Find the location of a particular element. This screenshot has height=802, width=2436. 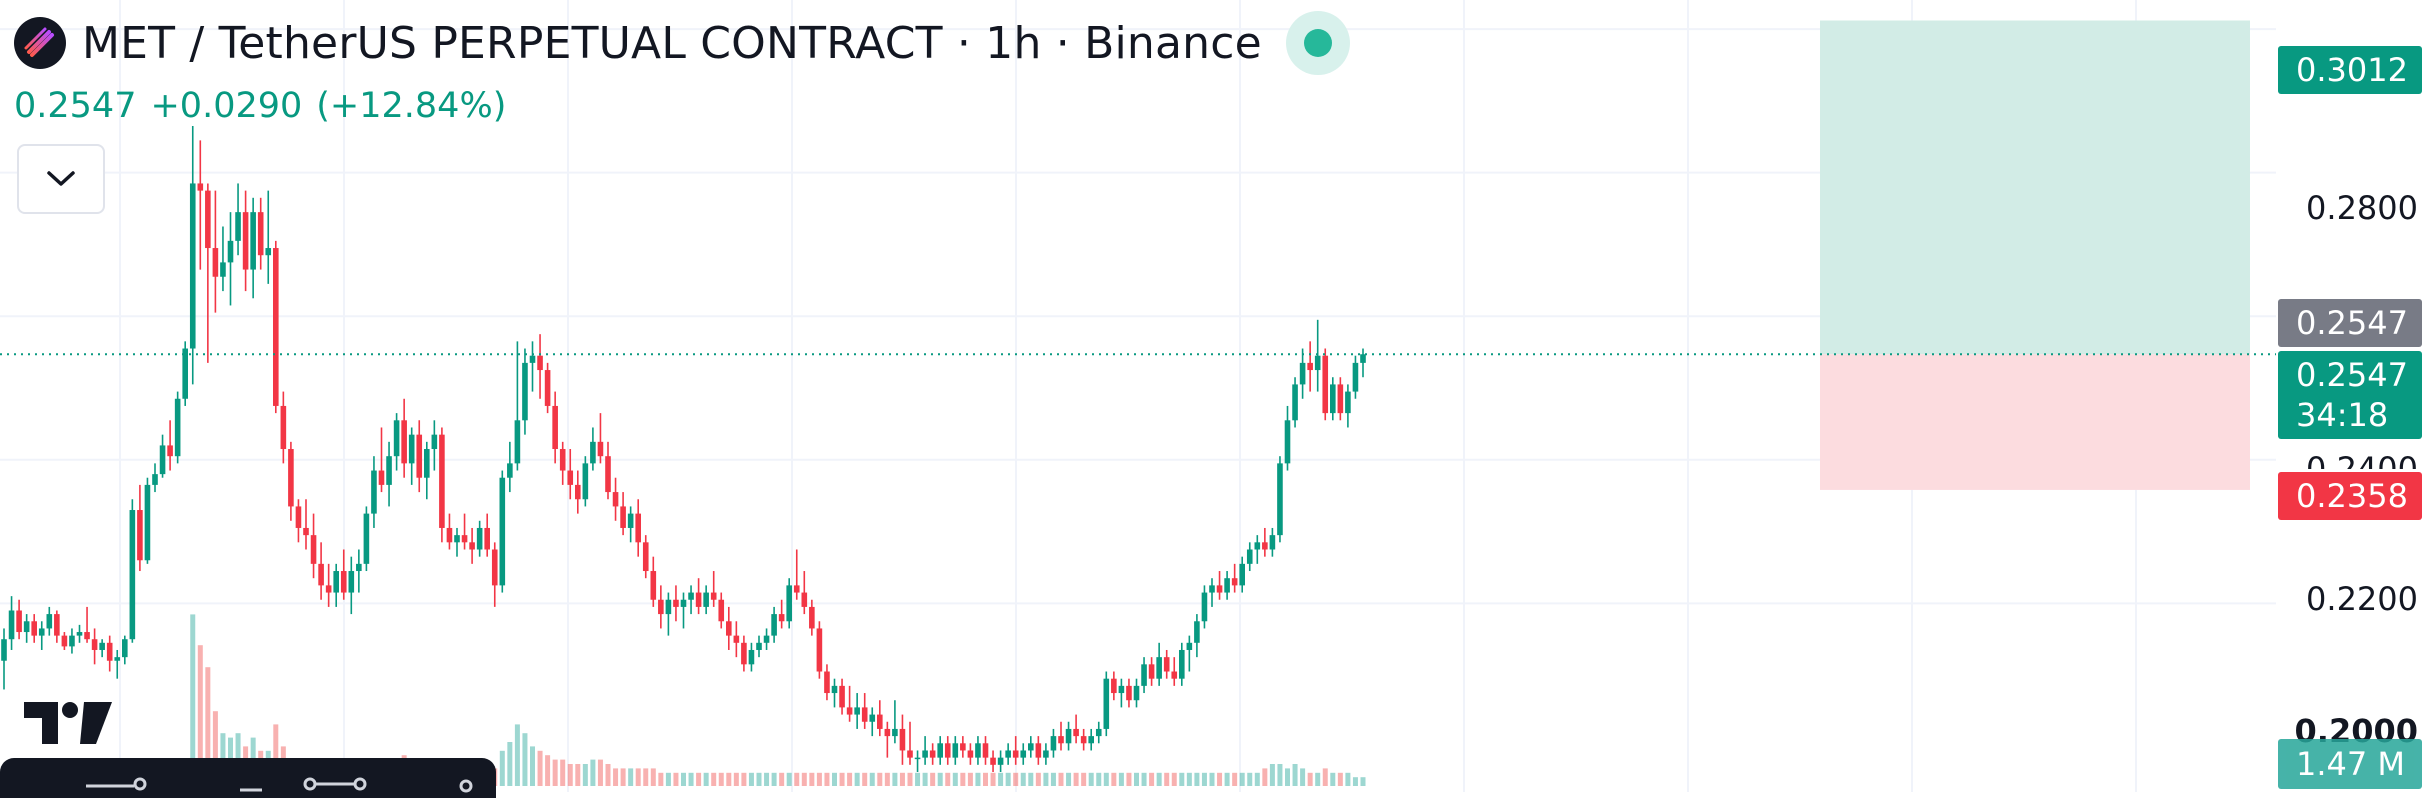

market-status-indicator is located at coordinates (1317, 43).